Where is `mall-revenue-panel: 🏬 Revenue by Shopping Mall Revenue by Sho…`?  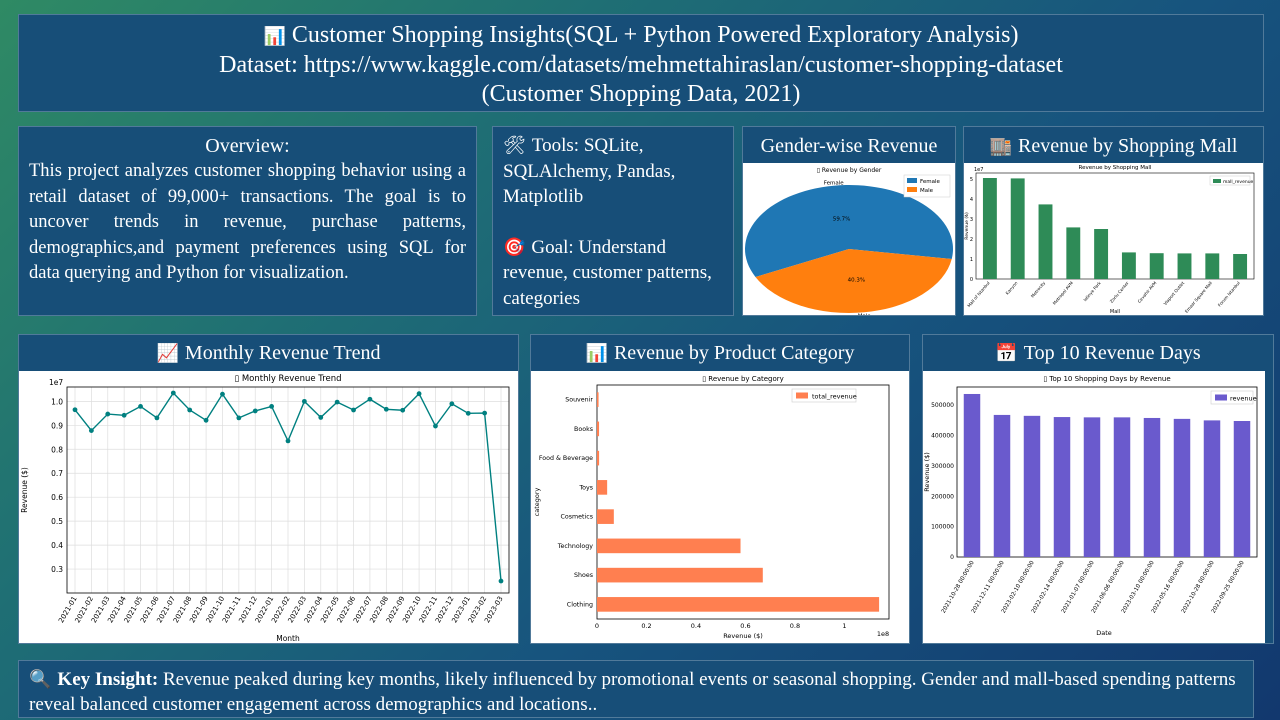
mall-revenue-panel: 🏬 Revenue by Shopping Mall Revenue by Sho… is located at coordinates (1113, 221).